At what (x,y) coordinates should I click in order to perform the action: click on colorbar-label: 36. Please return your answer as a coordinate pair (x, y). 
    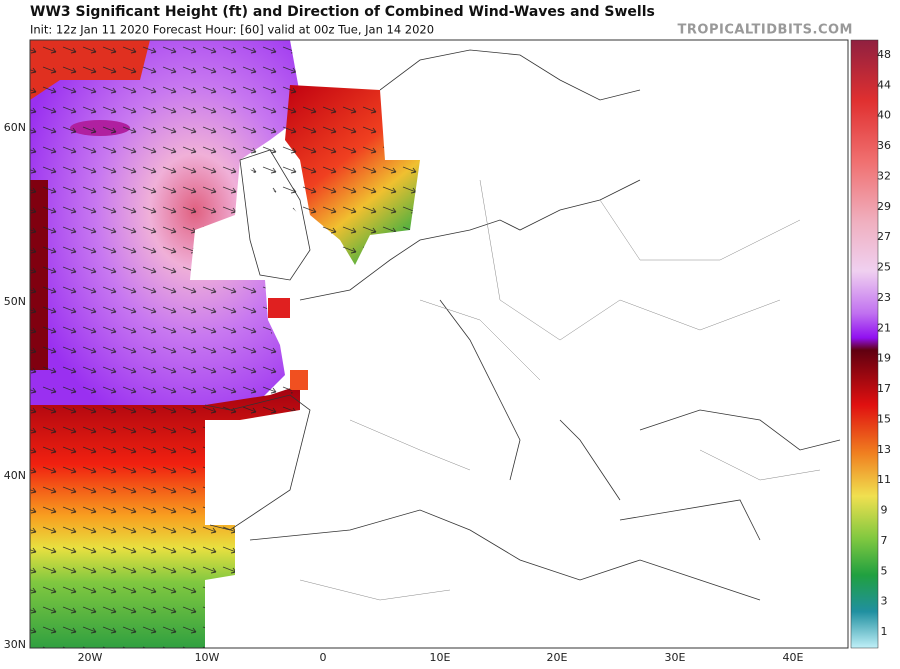
    Looking at the image, I should click on (884, 145).